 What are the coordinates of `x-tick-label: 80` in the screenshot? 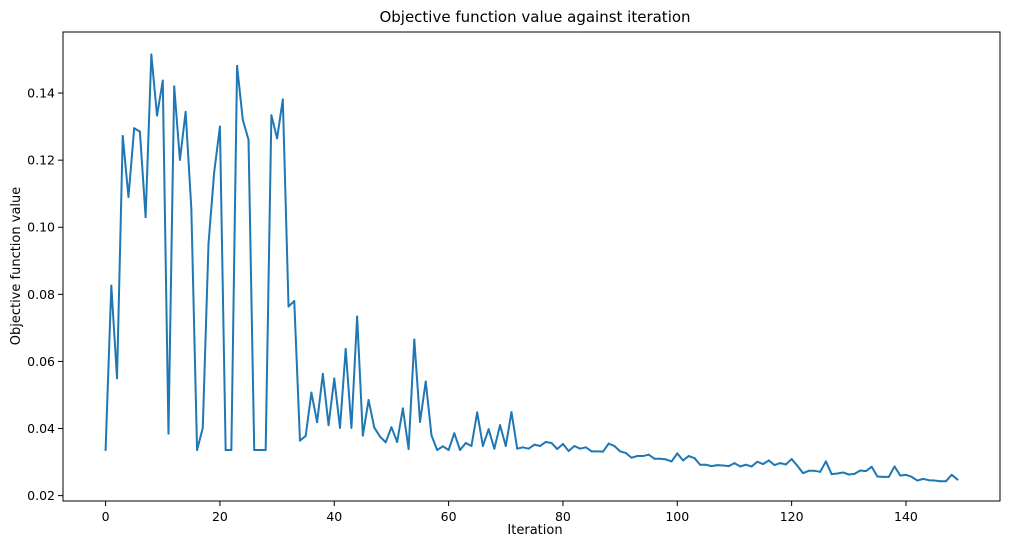 It's located at (563, 516).